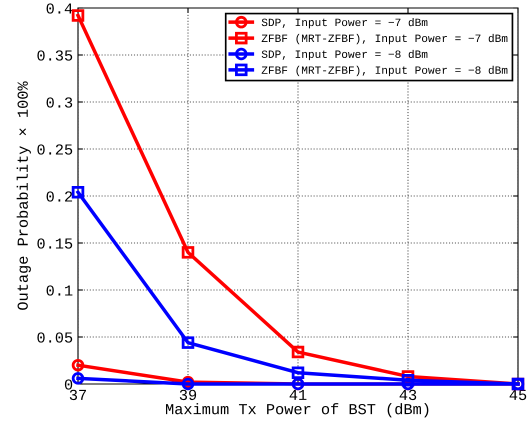  Describe the element at coordinates (408, 395) in the screenshot. I see `x-tick-label: 43` at that location.